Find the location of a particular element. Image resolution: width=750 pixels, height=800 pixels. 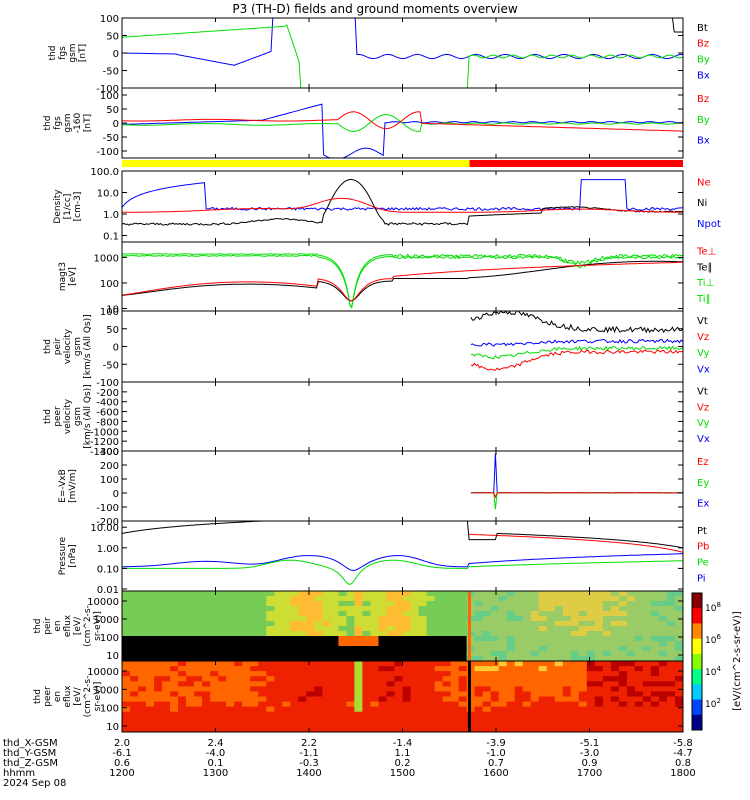

peir-spectrogram-transition-stripe is located at coordinates (469, 626).